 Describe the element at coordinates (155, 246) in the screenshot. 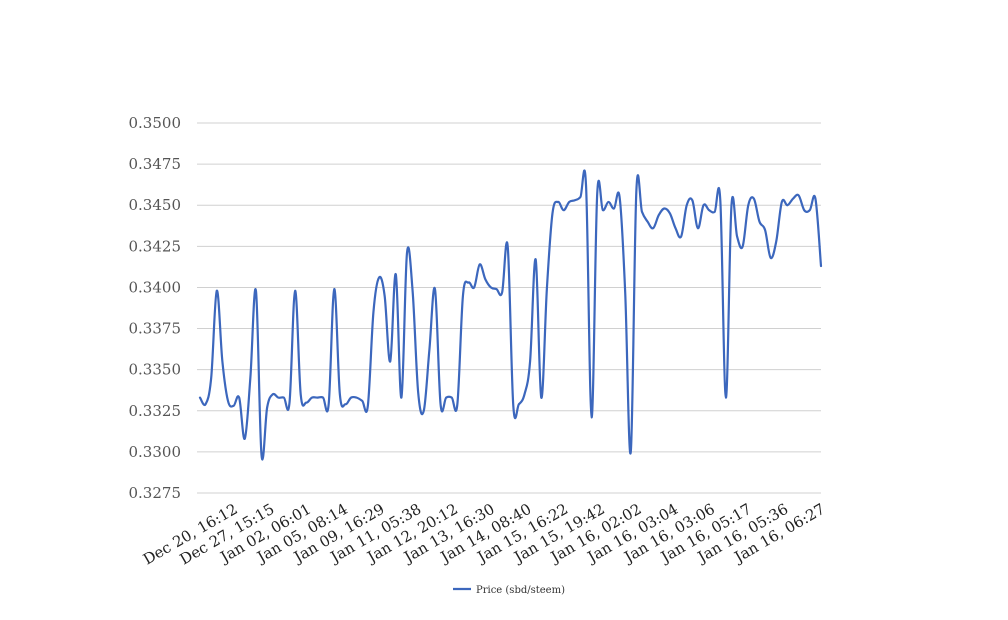

I see `y-tick-label: 0.3425` at that location.